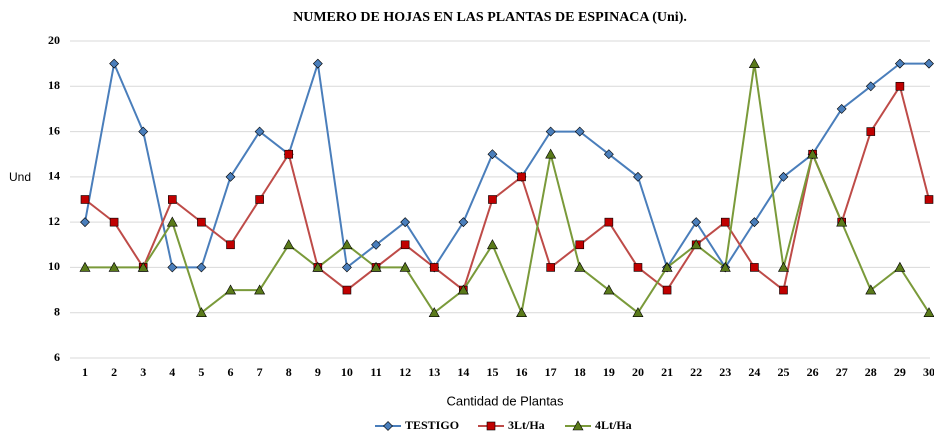 This screenshot has height=438, width=934. I want to click on x-tick-label: 18, so click(580, 372).